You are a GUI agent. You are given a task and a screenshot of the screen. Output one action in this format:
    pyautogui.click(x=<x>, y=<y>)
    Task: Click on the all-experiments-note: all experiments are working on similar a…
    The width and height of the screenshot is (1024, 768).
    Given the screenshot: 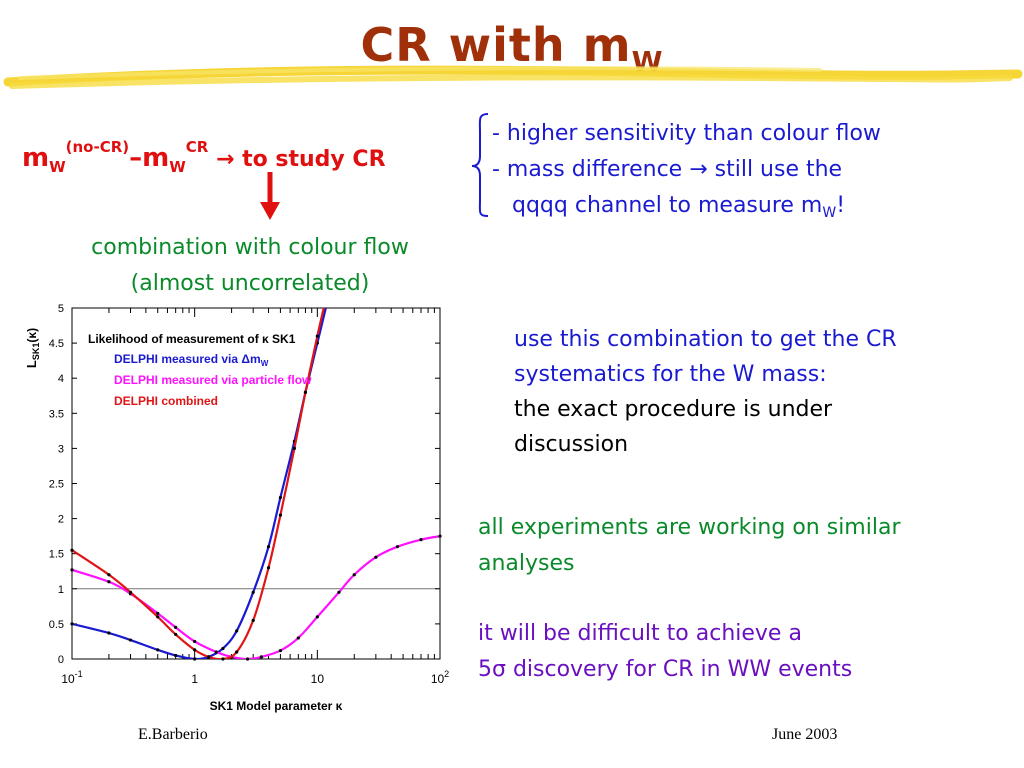 What is the action you would take?
    pyautogui.click(x=689, y=546)
    